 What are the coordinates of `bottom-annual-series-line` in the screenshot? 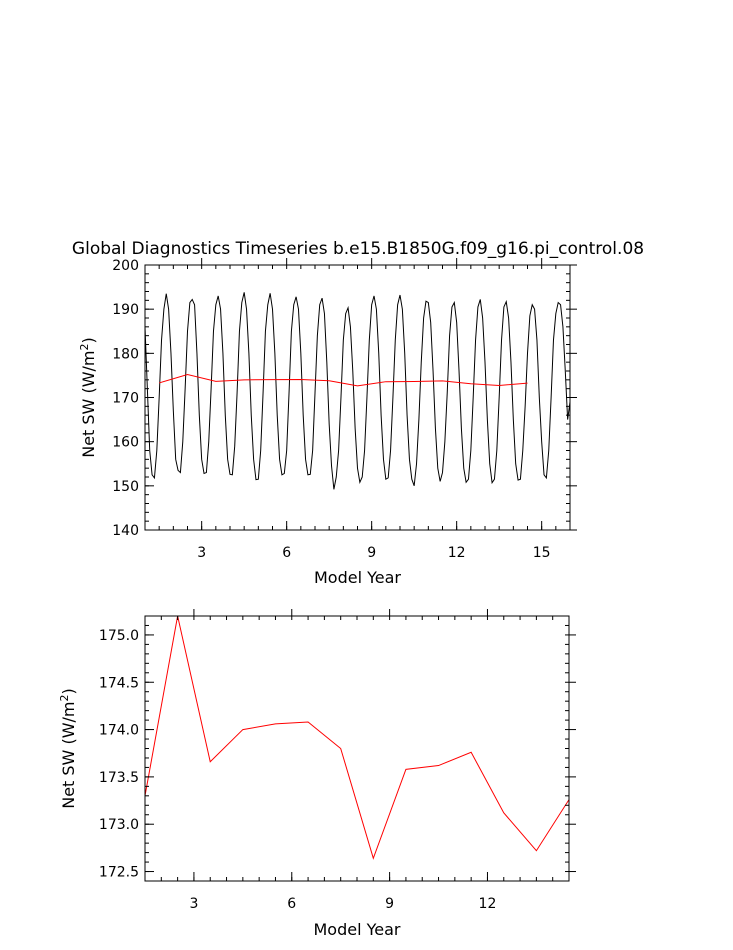 It's located at (357, 738).